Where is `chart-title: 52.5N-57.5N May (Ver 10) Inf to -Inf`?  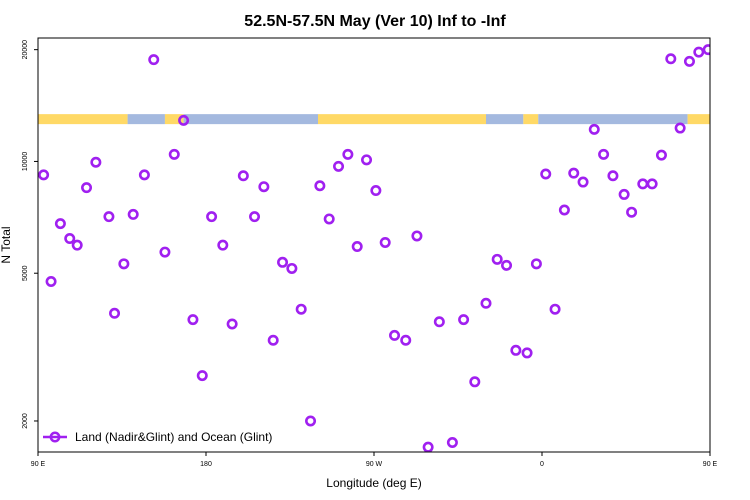
chart-title: 52.5N-57.5N May (Ver 10) Inf to -Inf is located at coordinates (375, 21).